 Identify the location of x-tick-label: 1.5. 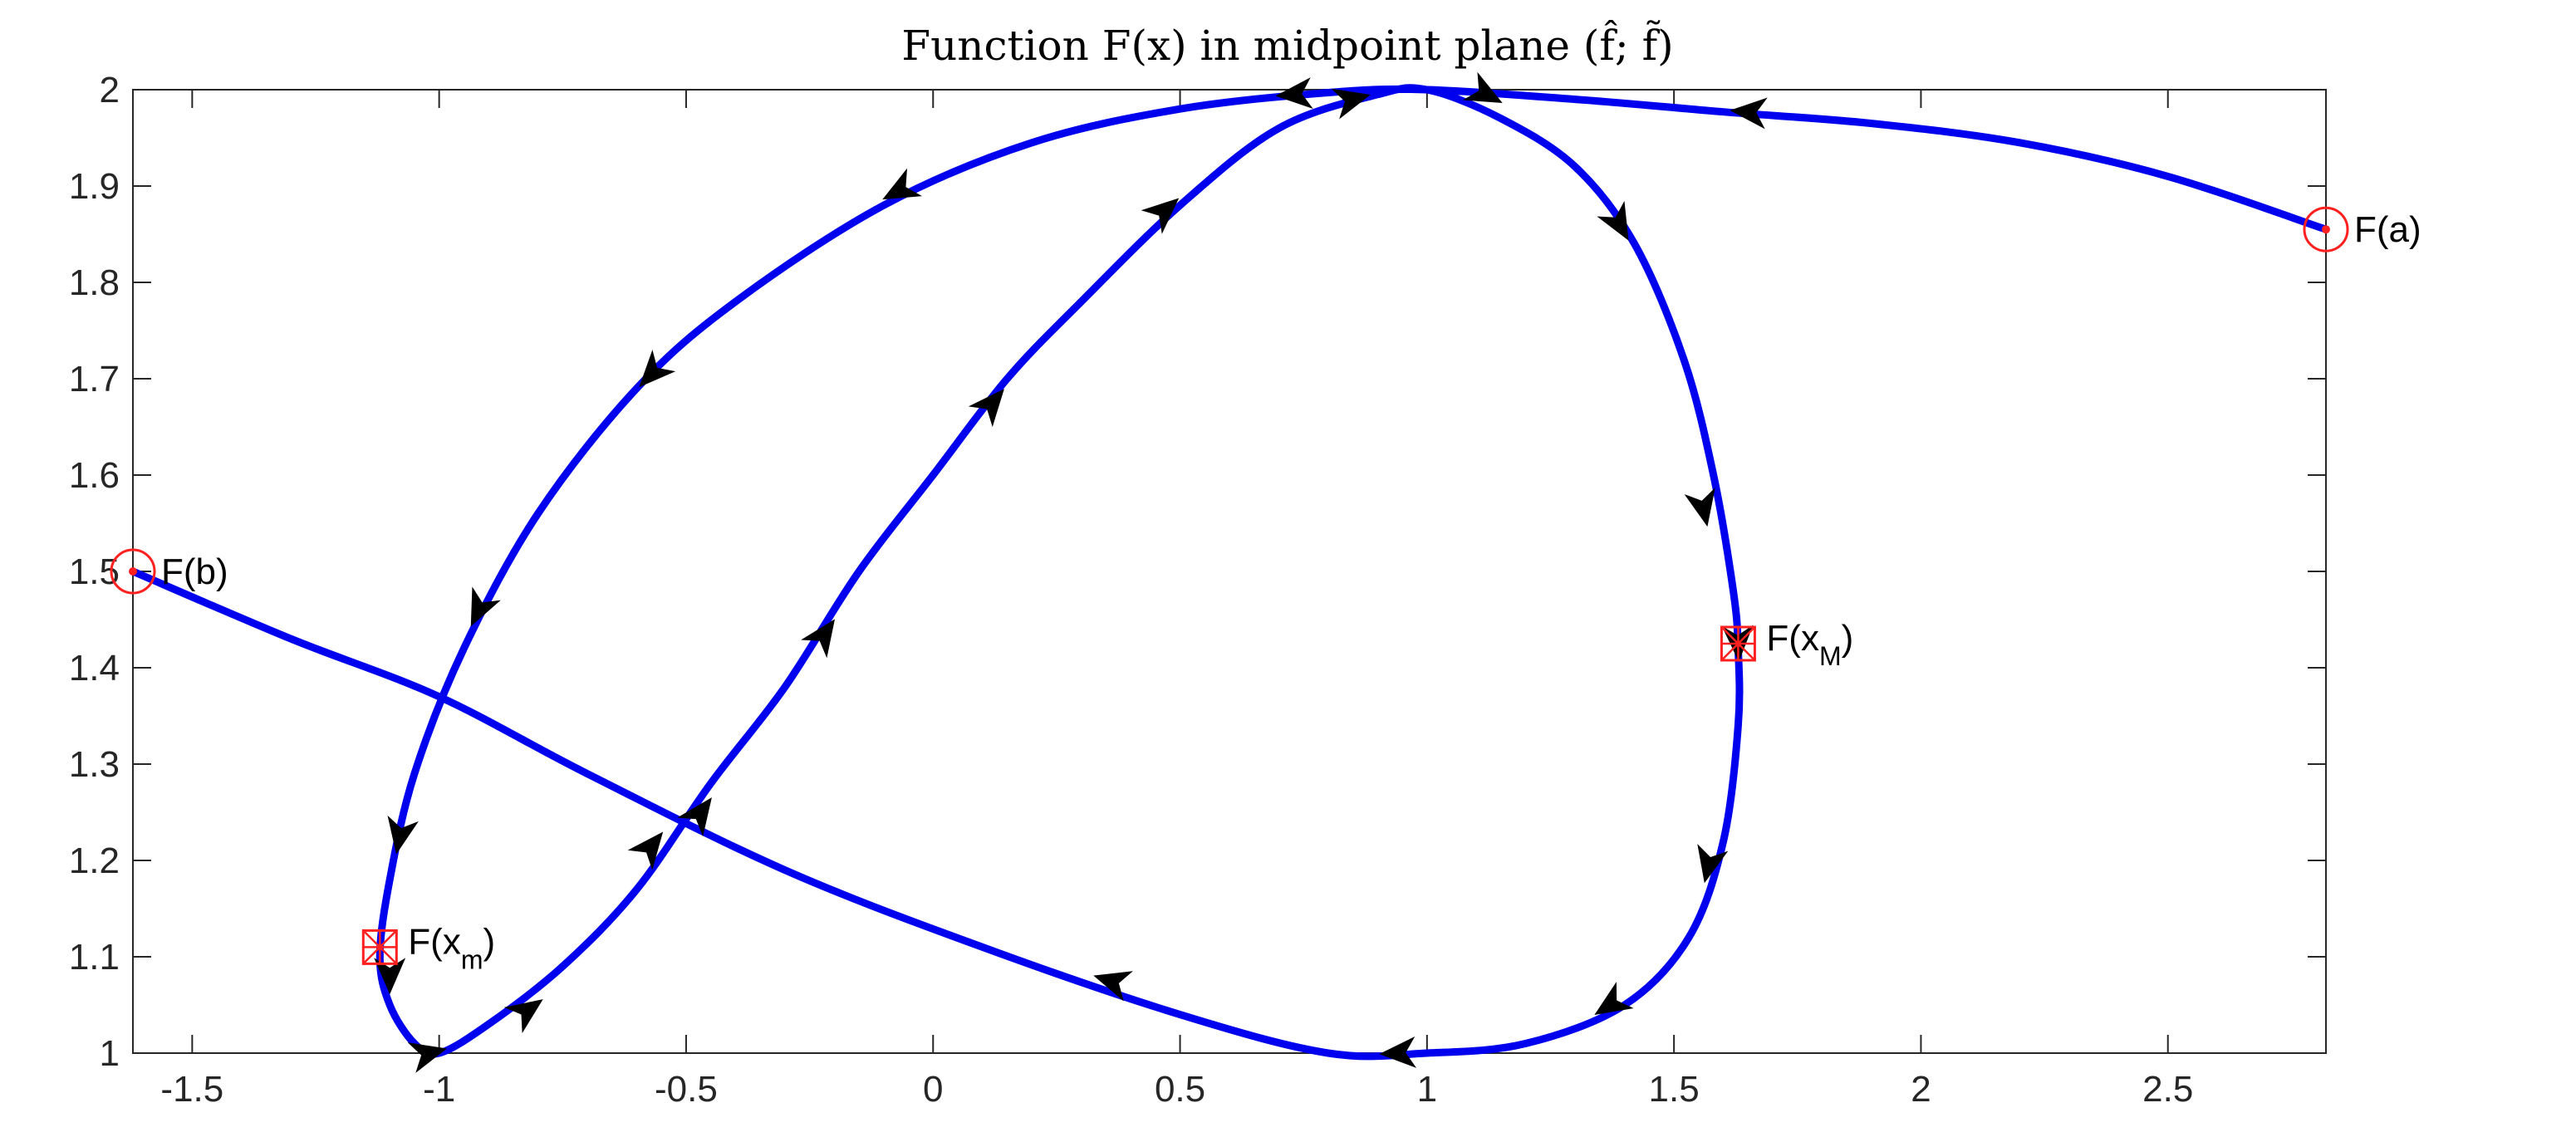
(1674, 1089).